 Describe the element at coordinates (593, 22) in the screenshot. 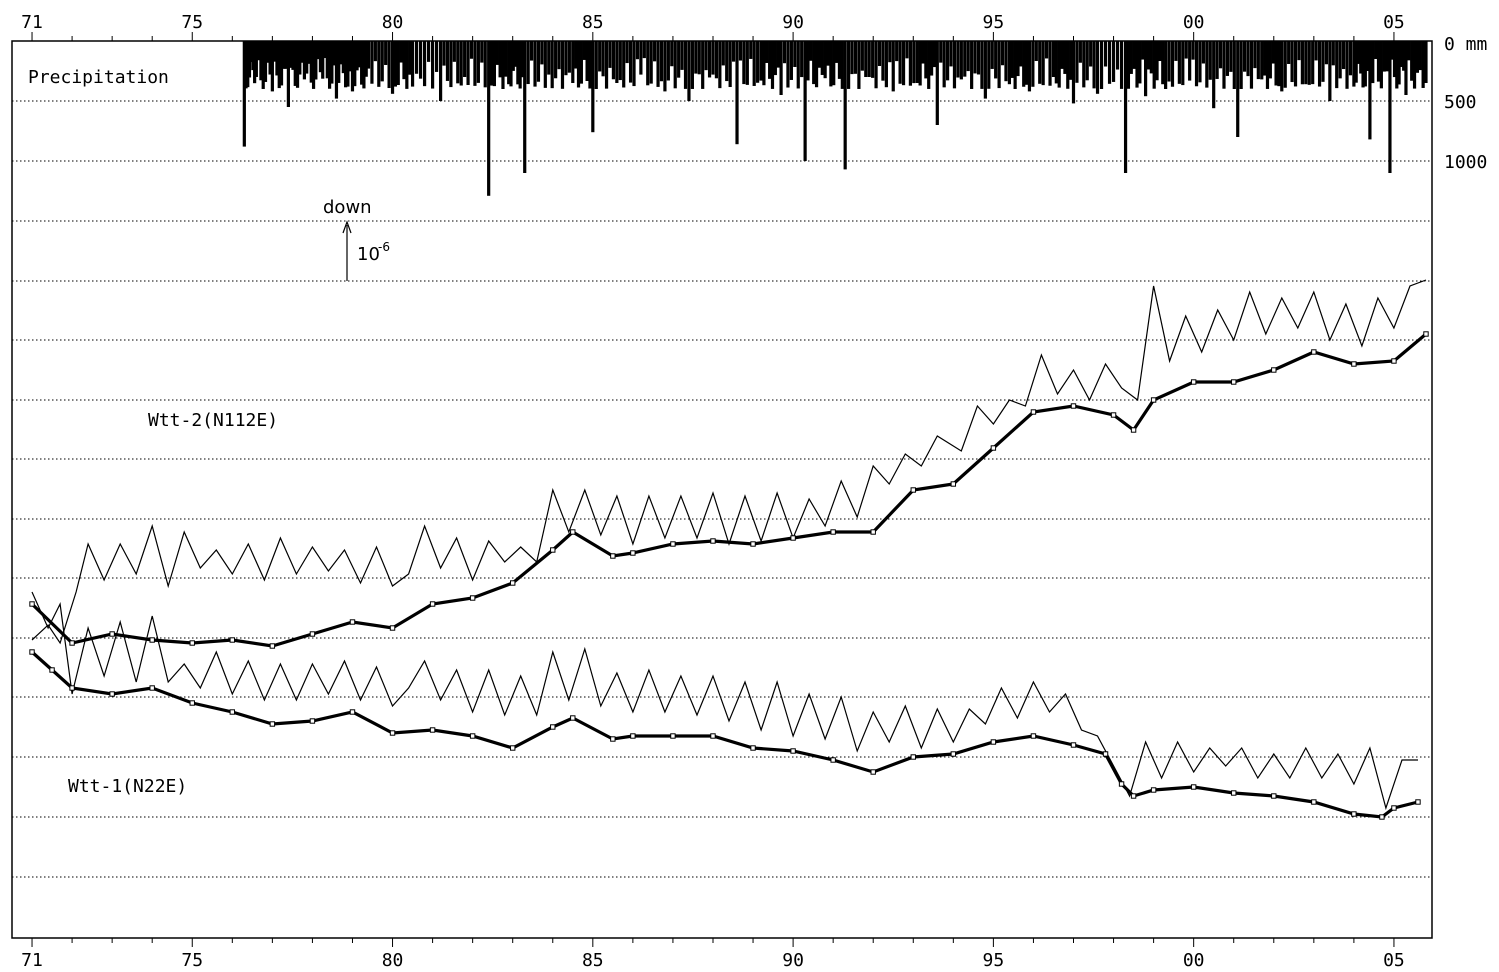

I see `x-tick-label-top-85: 85` at that location.